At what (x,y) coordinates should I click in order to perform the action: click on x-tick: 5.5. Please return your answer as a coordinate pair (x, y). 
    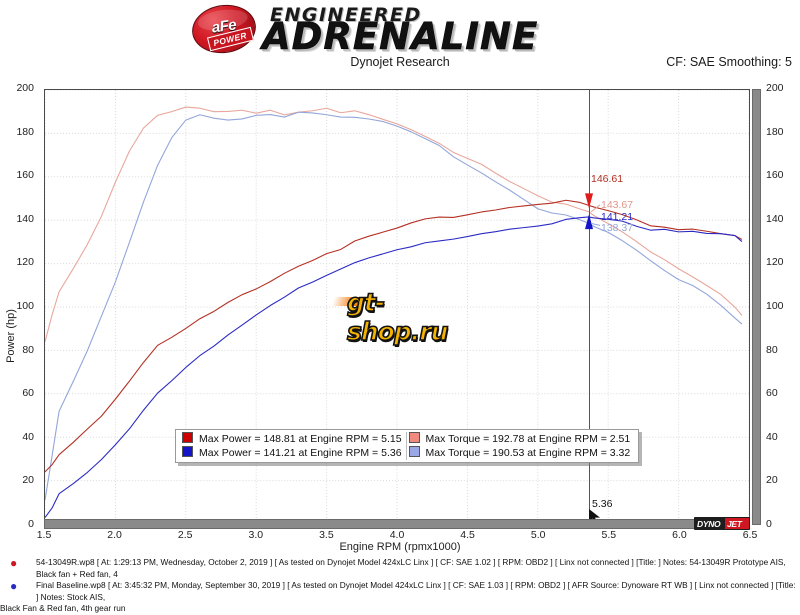
    Looking at the image, I should click on (609, 535).